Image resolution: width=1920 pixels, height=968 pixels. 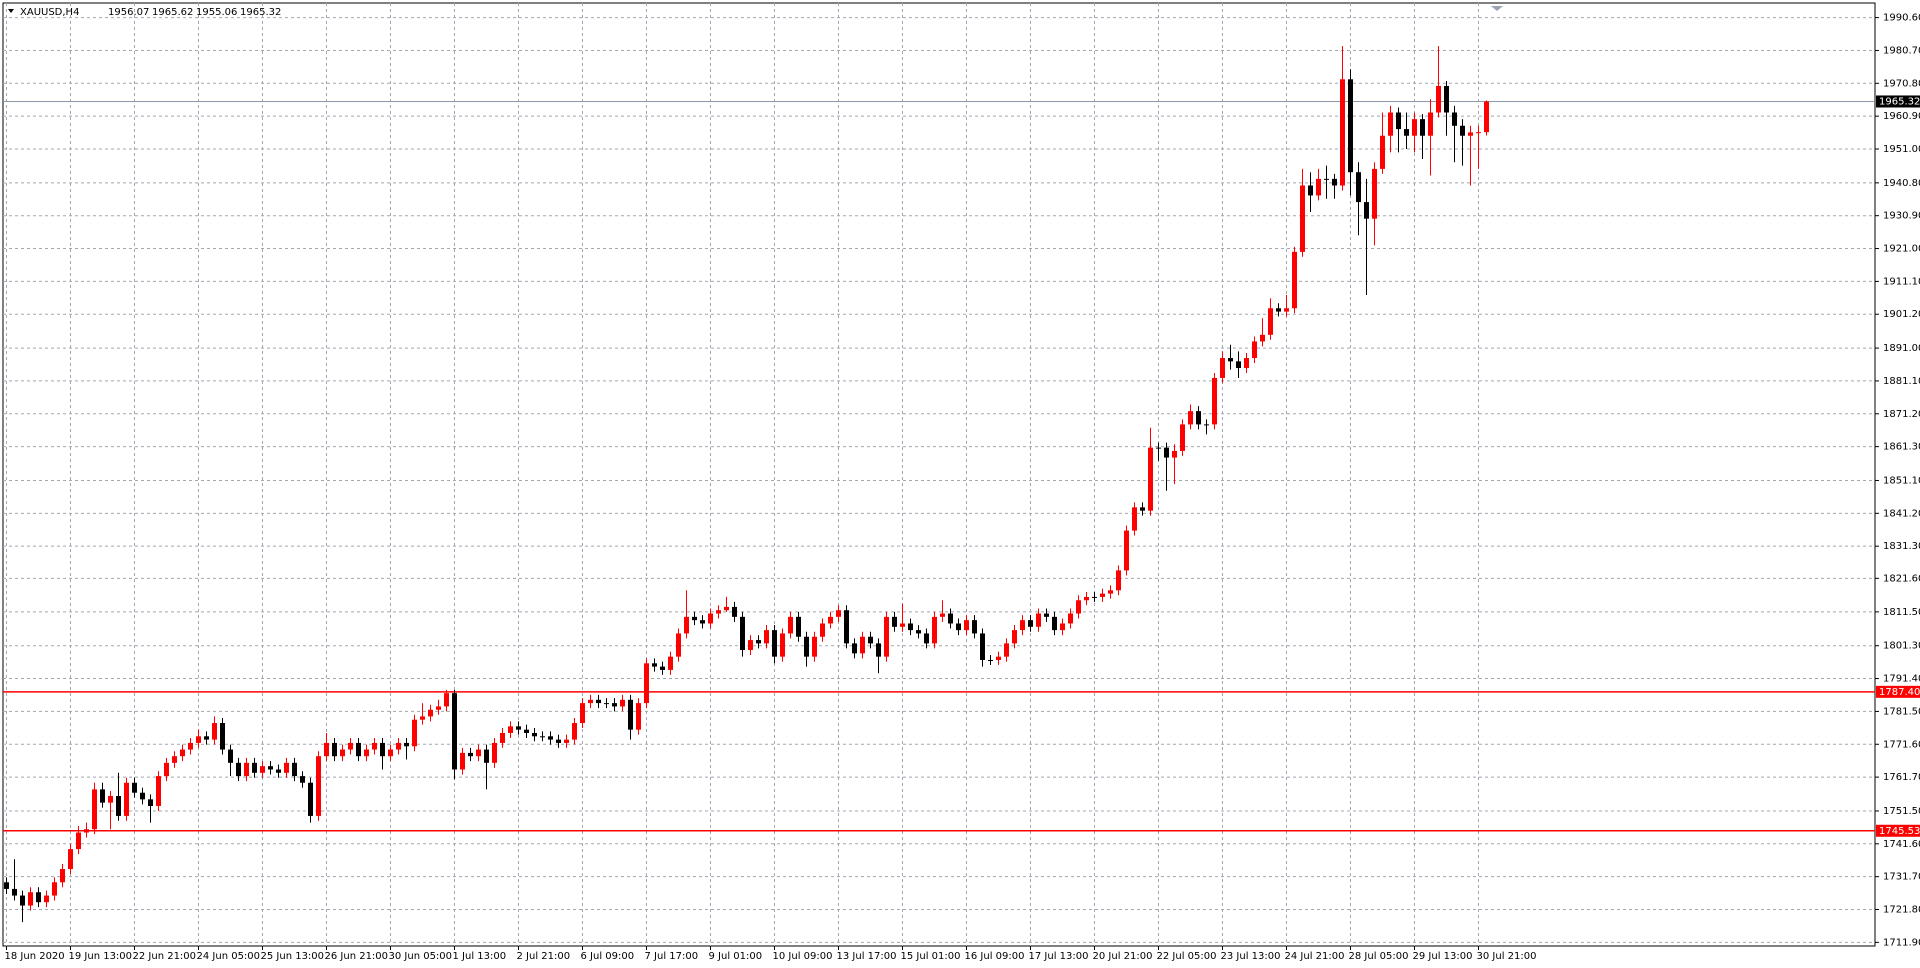 What do you see at coordinates (1901, 314) in the screenshot?
I see `y-tick-label: 1901.20` at bounding box center [1901, 314].